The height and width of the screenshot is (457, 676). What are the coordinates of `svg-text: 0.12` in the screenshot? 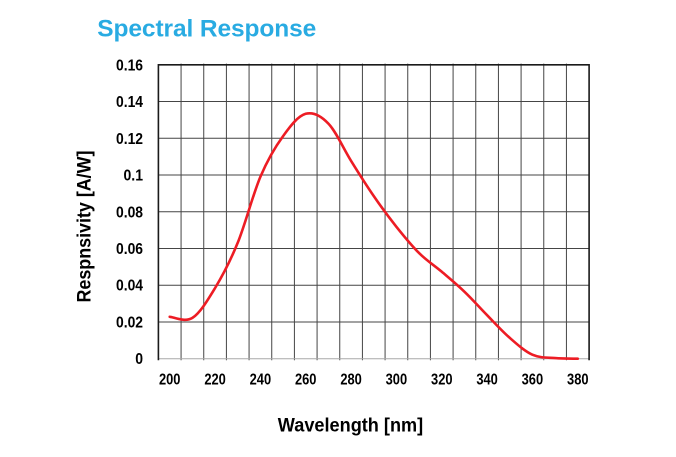 It's located at (129, 139).